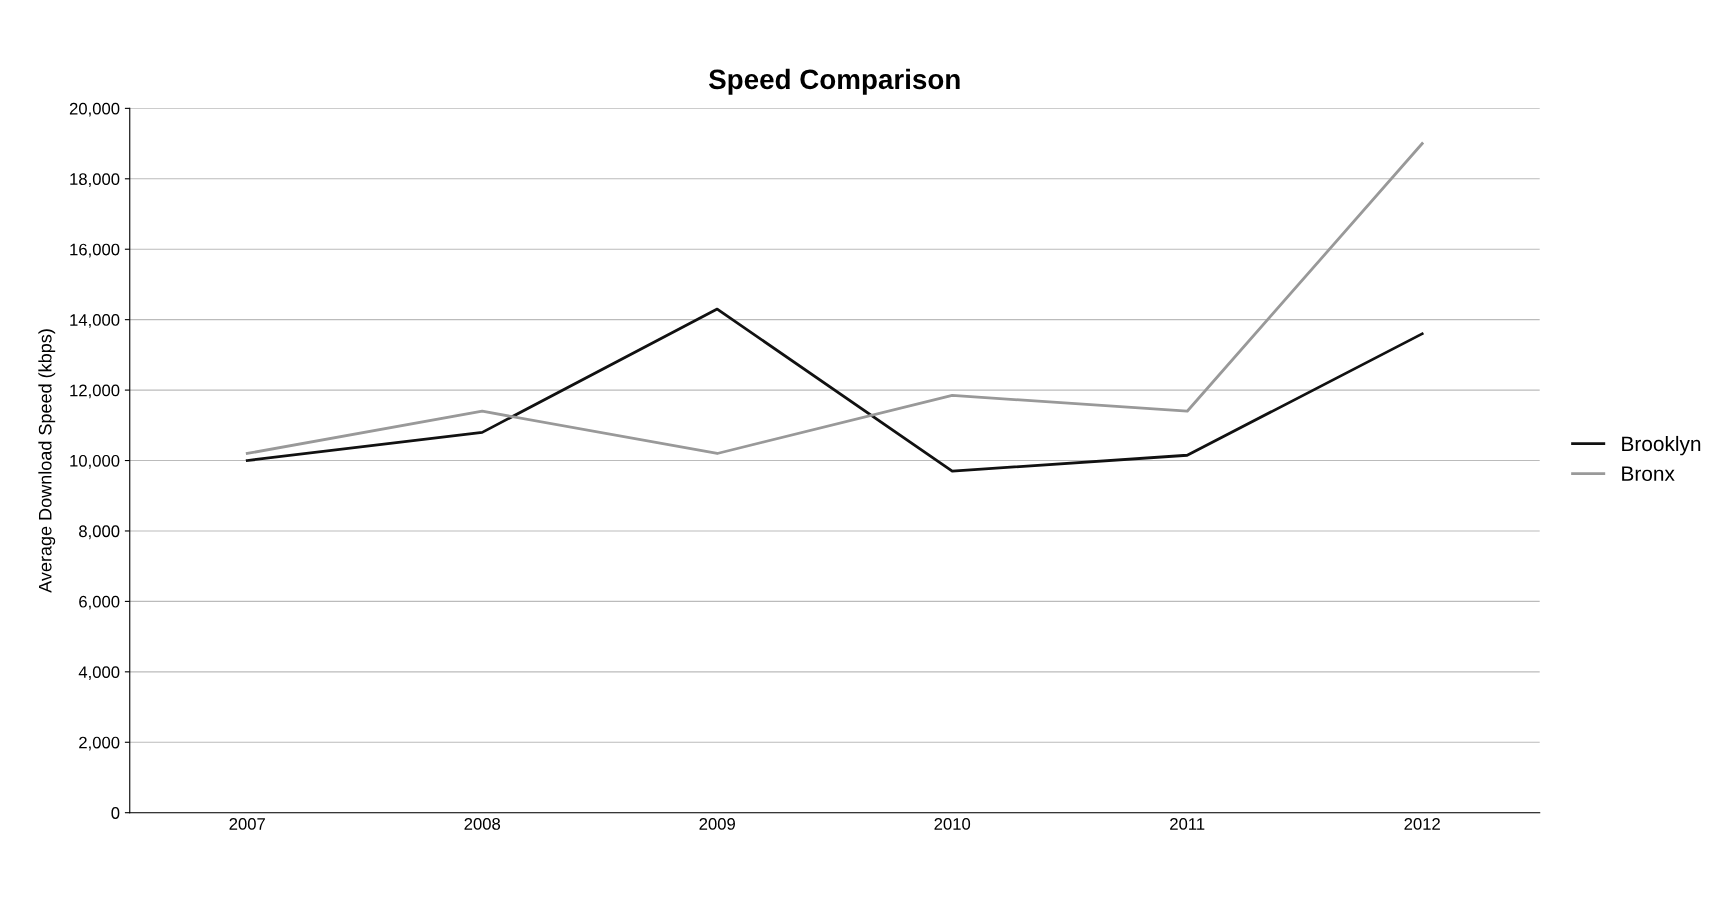 The width and height of the screenshot is (1730, 903). What do you see at coordinates (99, 602) in the screenshot?
I see `y-tick-label: 6,000` at bounding box center [99, 602].